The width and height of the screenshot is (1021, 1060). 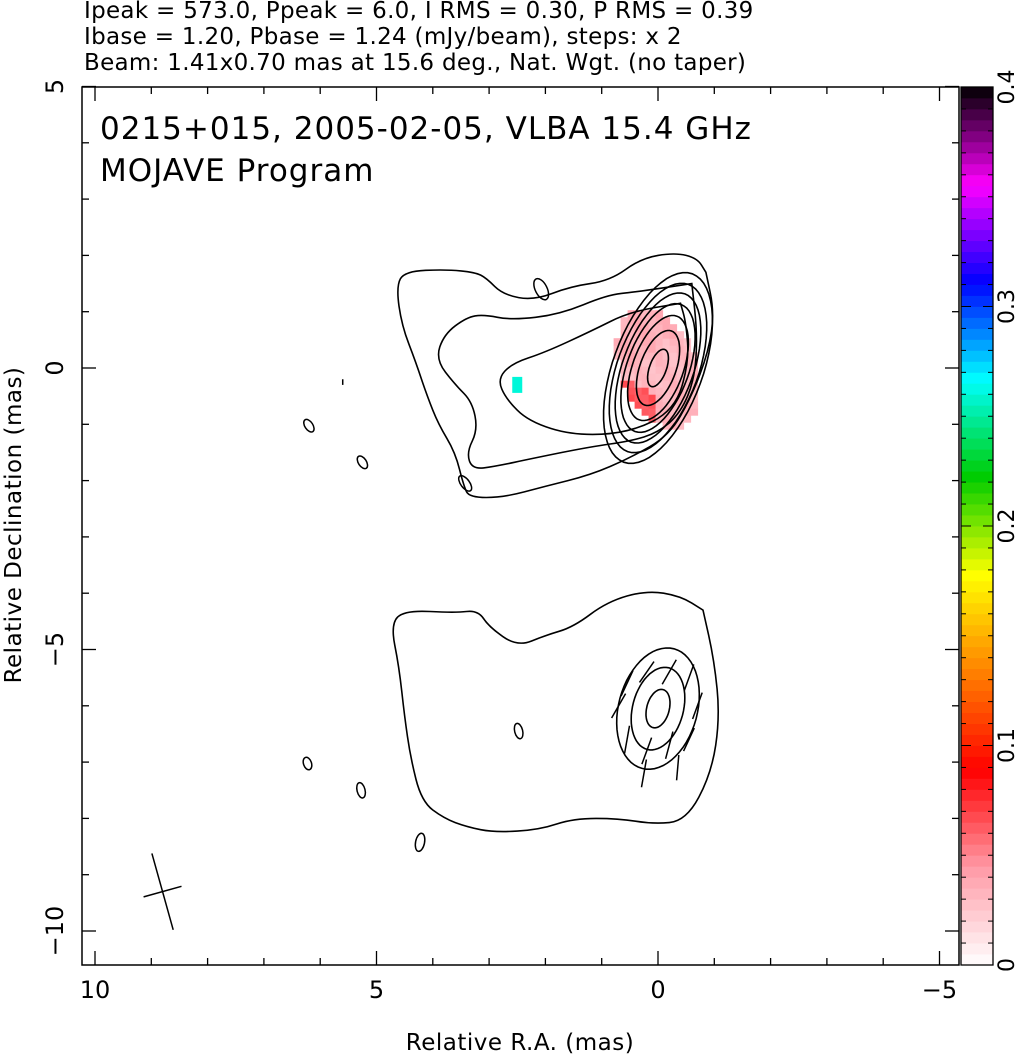 I want to click on lower-outer-contour, so click(x=556, y=712).